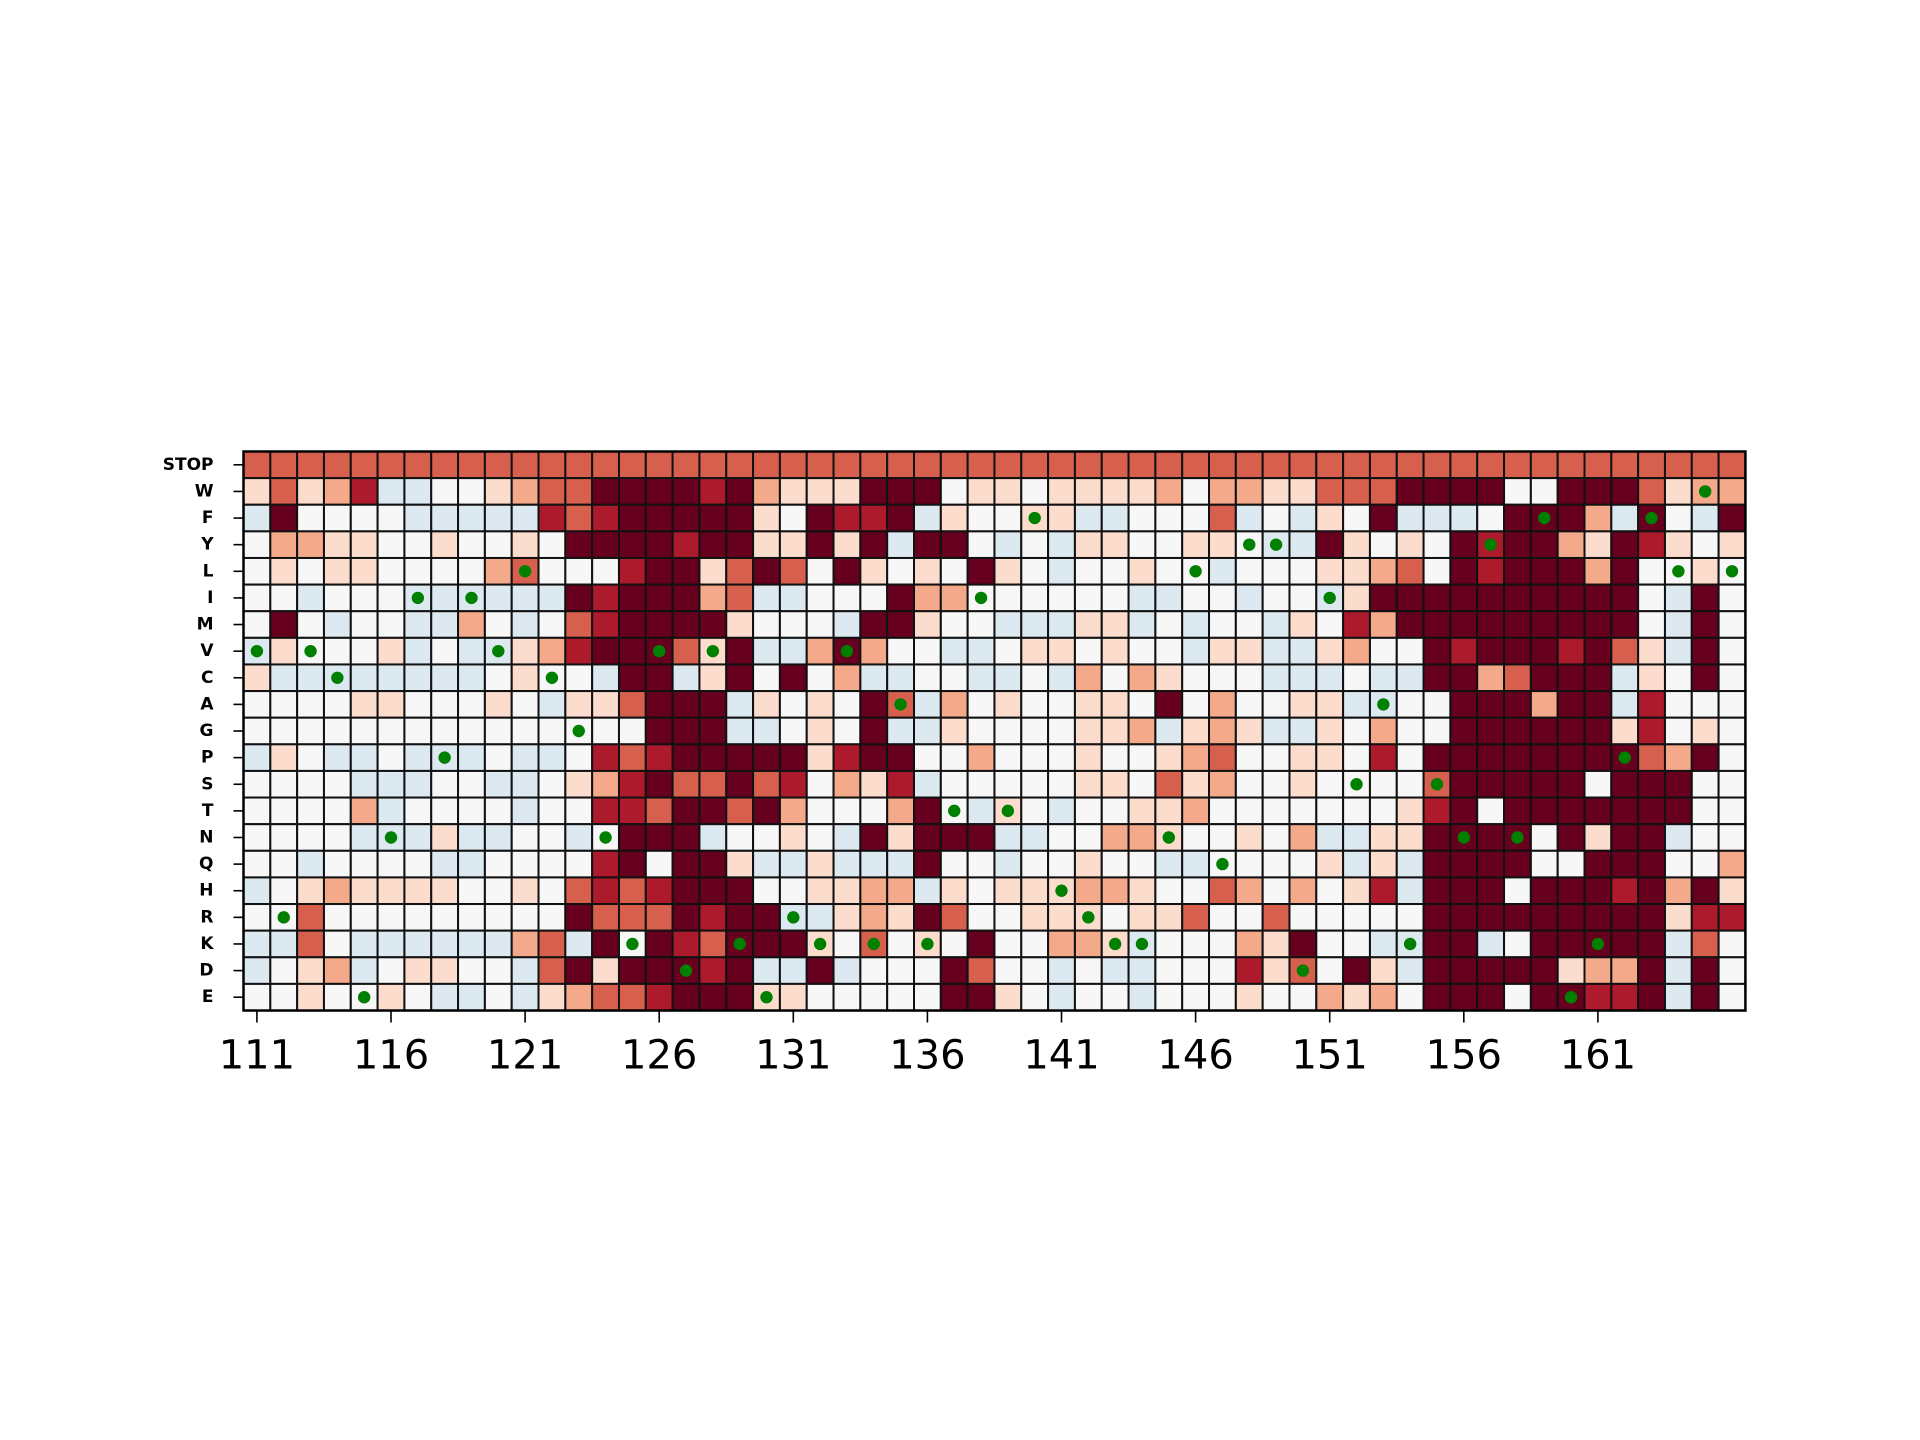  Describe the element at coordinates (205, 625) in the screenshot. I see `y-tick-label-M: M` at that location.